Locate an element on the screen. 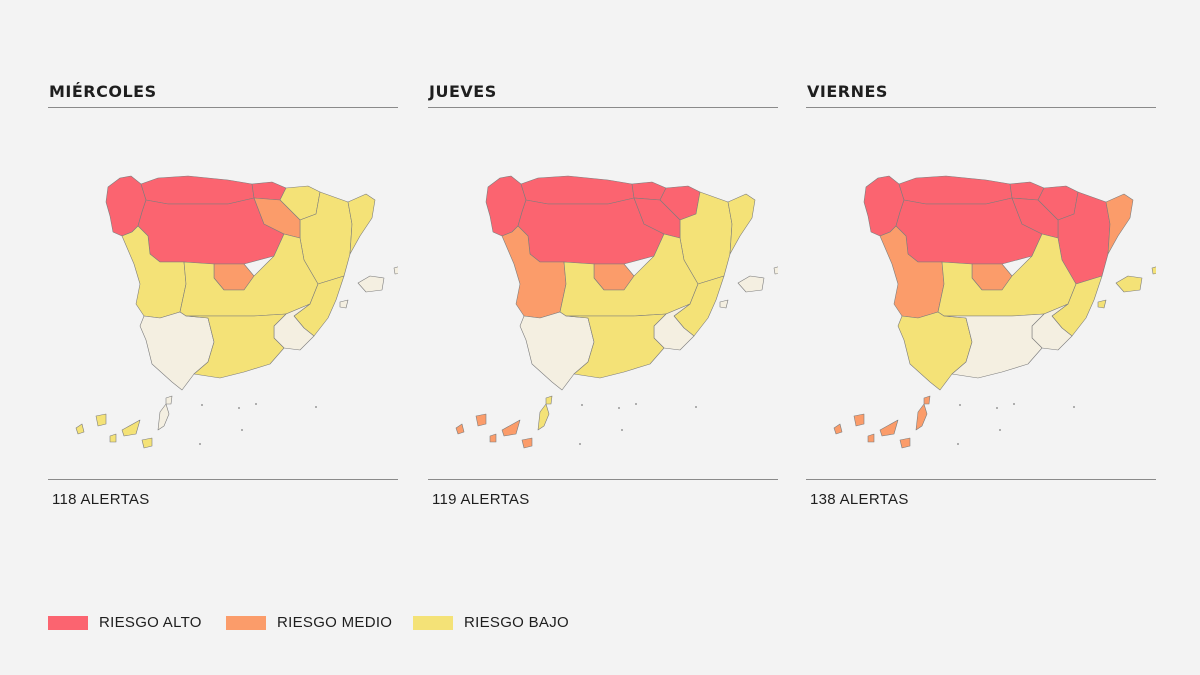 The width and height of the screenshot is (1200, 675). legend-label: RIESGO BAJO is located at coordinates (516, 622).